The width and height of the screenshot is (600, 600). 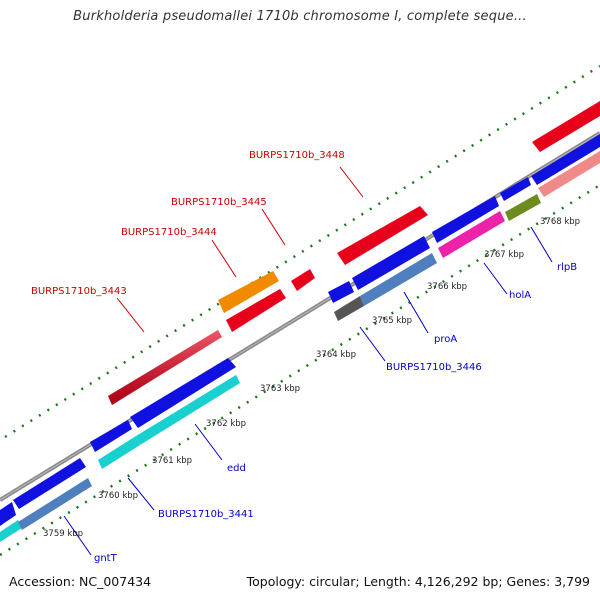 I want to click on tick-label-3762: 3762 kbp, so click(x=226, y=424).